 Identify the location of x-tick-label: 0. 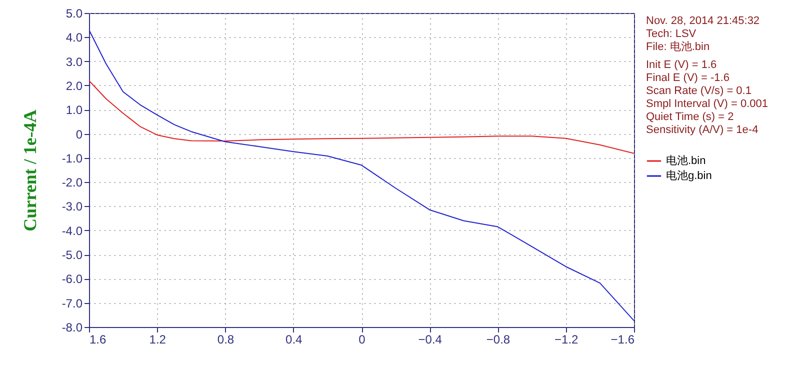
(362, 339).